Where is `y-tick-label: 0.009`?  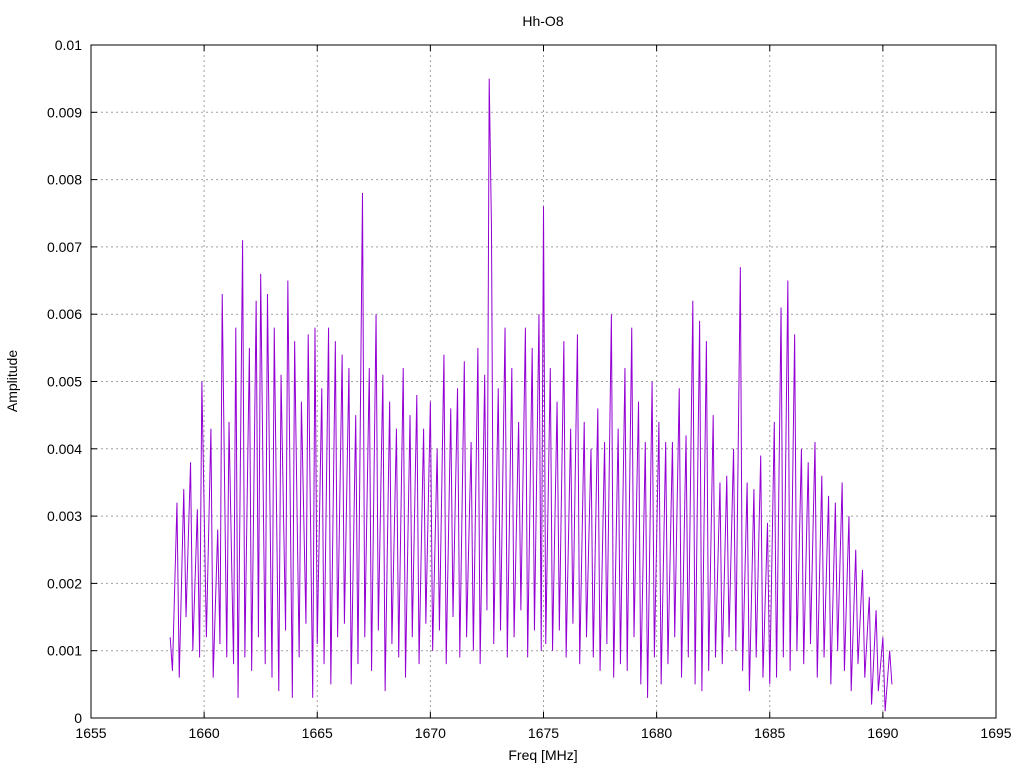 y-tick-label: 0.009 is located at coordinates (64, 112).